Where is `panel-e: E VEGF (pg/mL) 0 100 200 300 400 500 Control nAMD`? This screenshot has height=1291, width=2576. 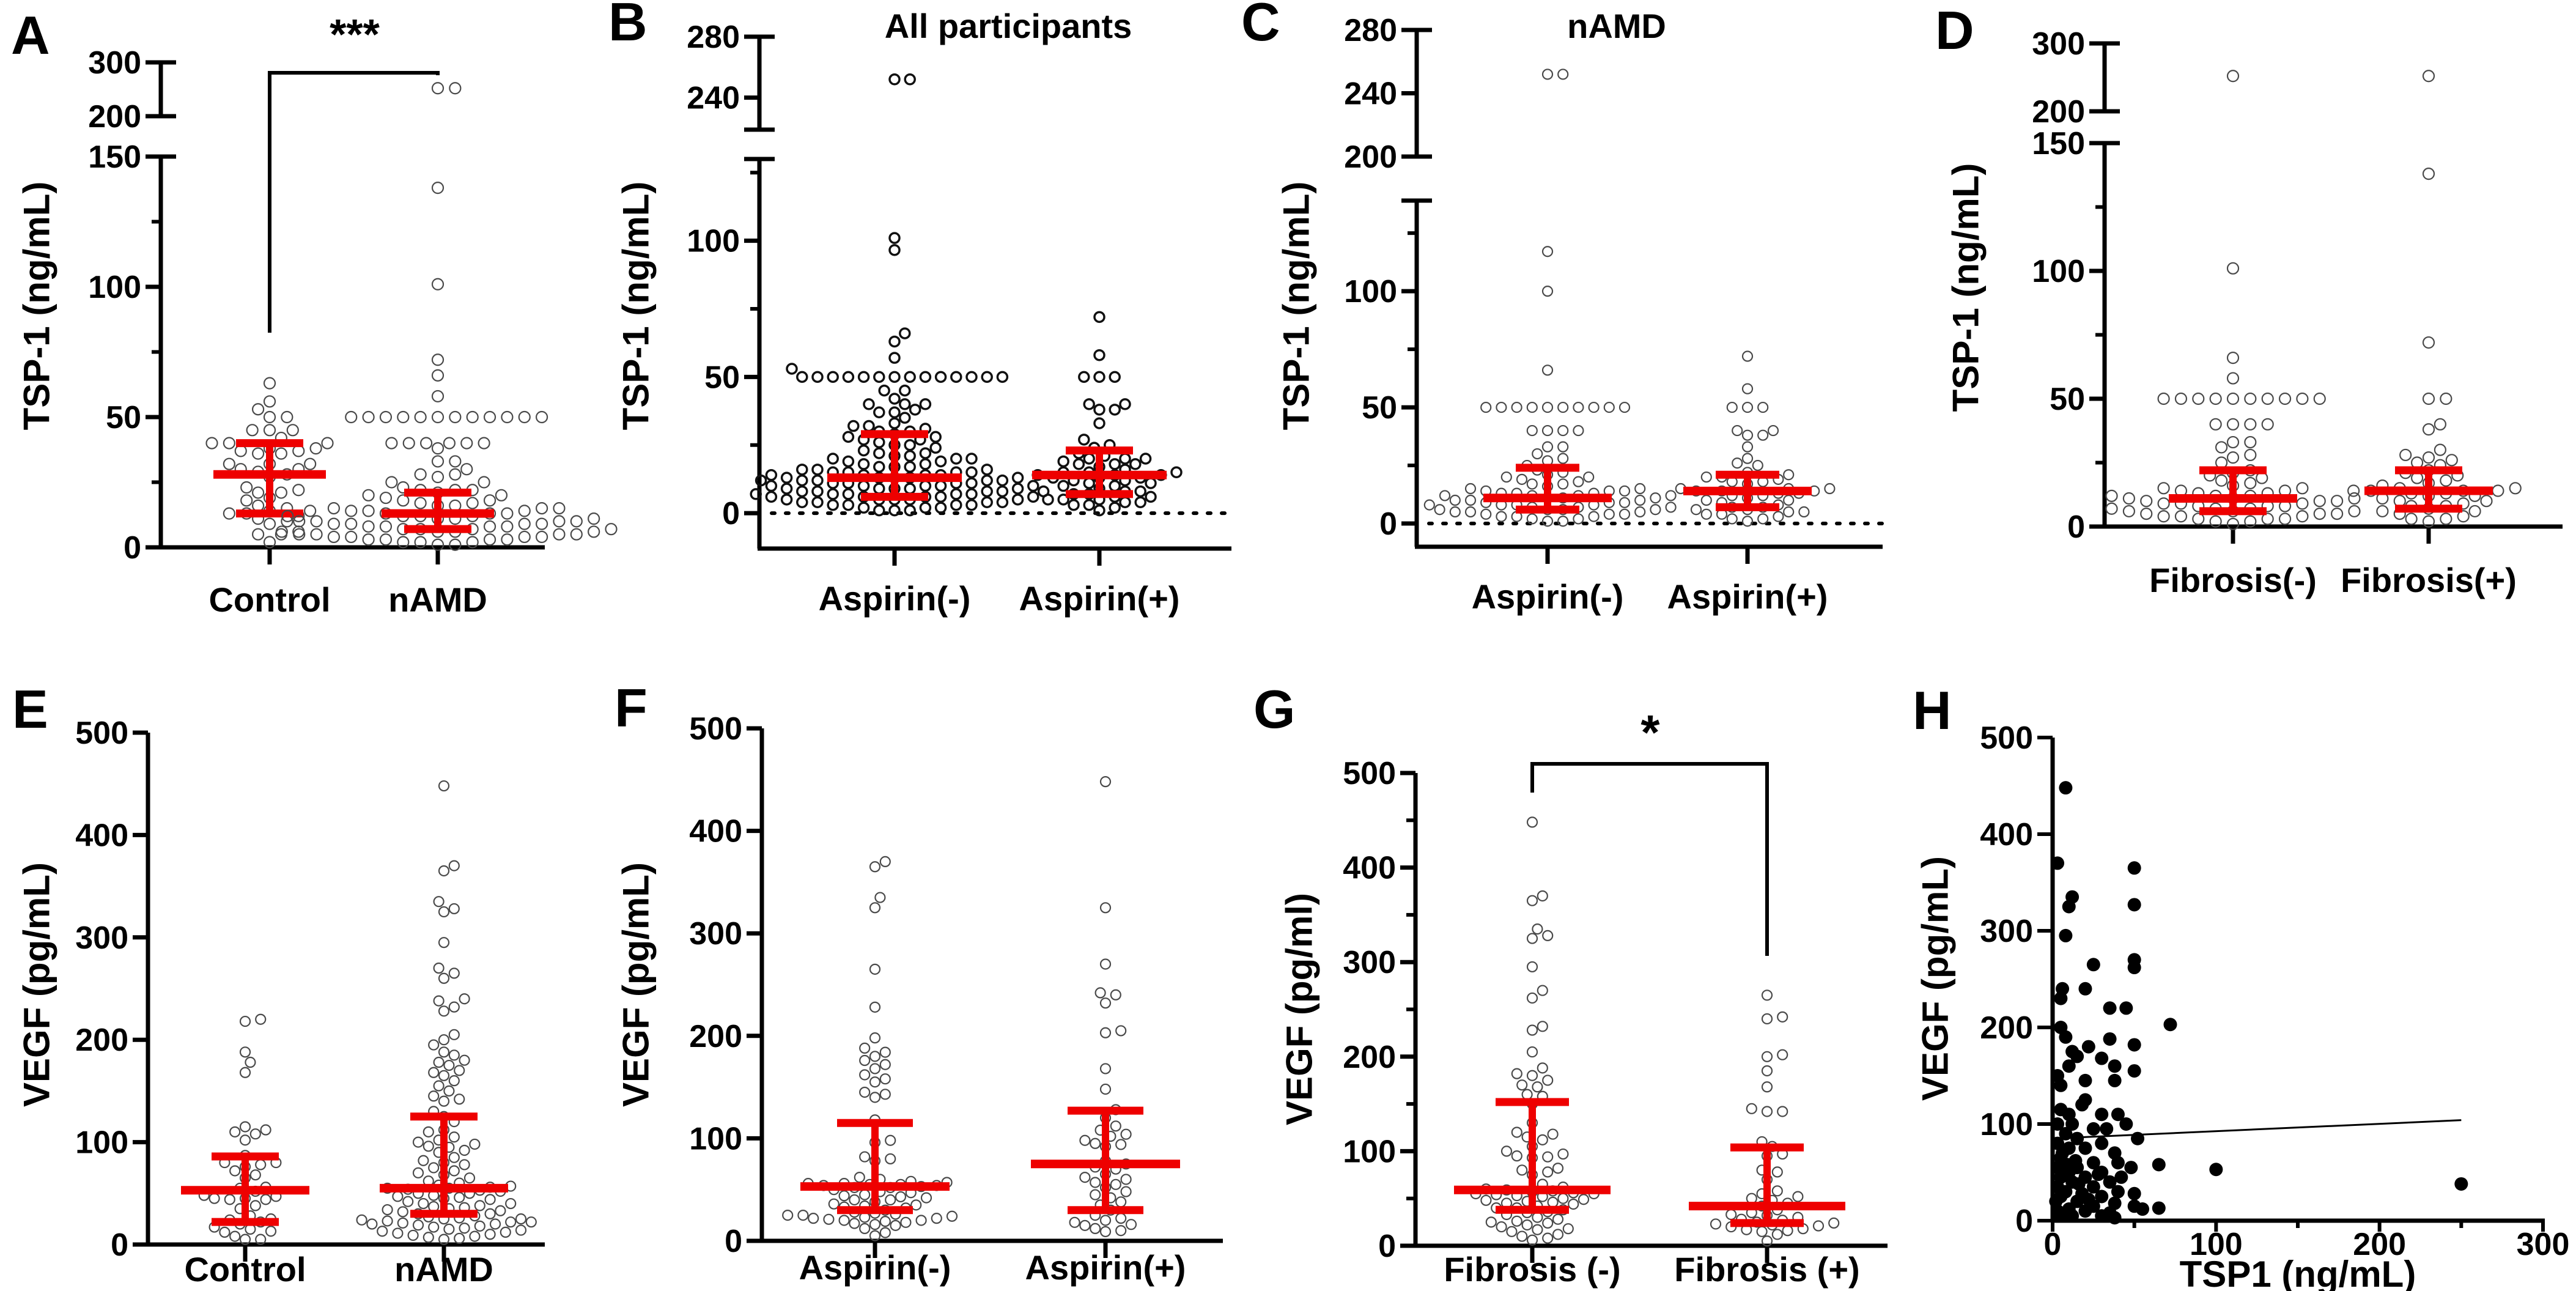 panel-e: E VEGF (pg/mL) 0 100 200 300 400 500 Control nAMD is located at coordinates (278, 984).